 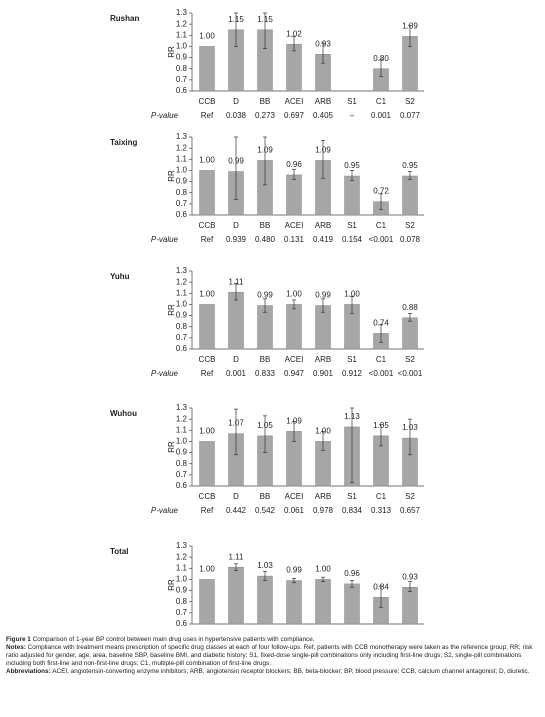 I want to click on p-value: 0.901, so click(x=323, y=373).